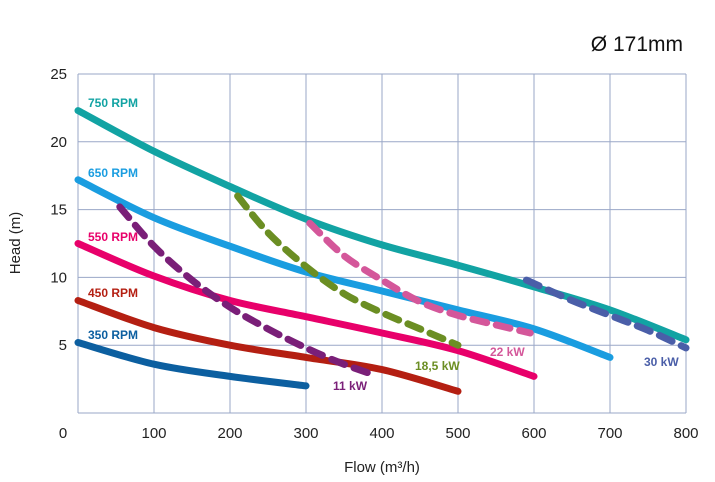 The width and height of the screenshot is (715, 482). I want to click on x-tick-label: 0, so click(63, 433).